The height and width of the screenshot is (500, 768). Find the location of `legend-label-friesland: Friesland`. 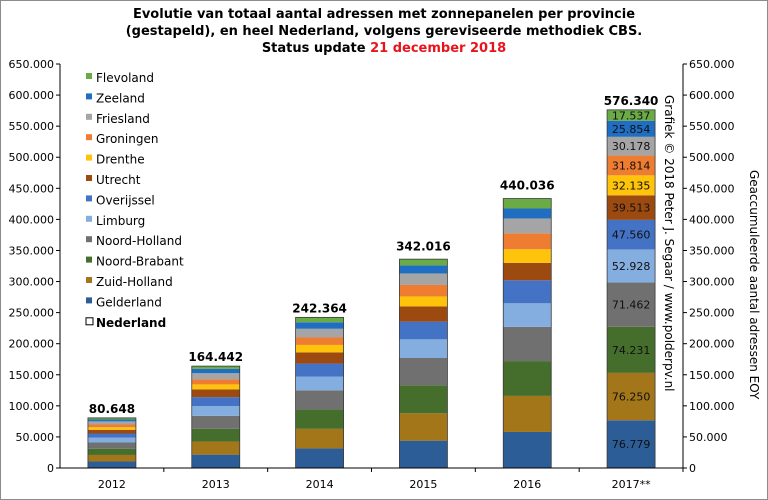

legend-label-friesland: Friesland is located at coordinates (123, 119).